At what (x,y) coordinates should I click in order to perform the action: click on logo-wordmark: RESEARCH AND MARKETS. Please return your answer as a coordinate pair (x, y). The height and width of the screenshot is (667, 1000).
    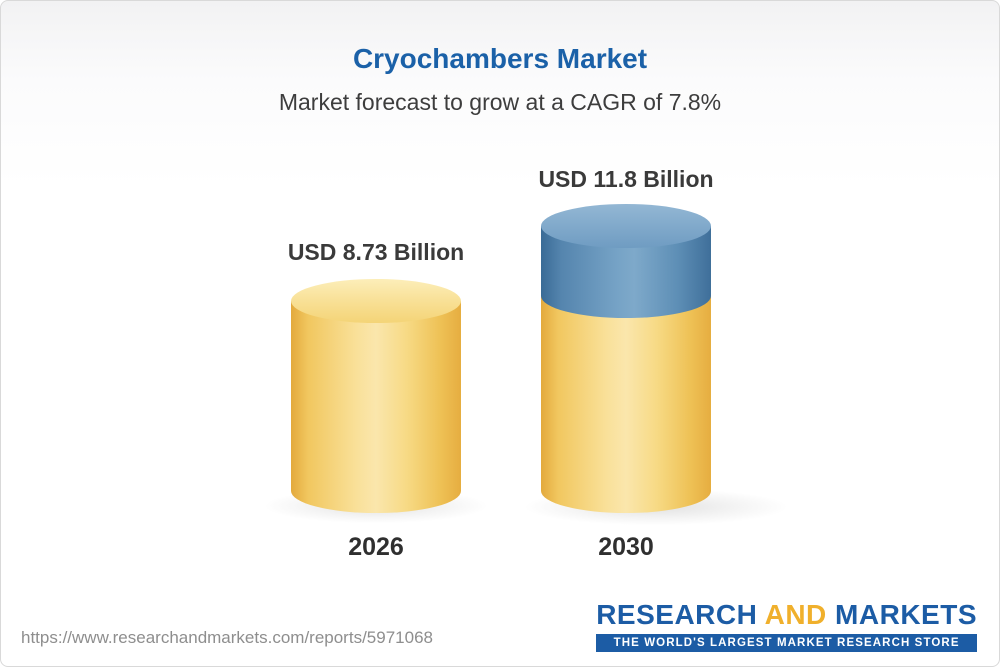
    Looking at the image, I should click on (786, 615).